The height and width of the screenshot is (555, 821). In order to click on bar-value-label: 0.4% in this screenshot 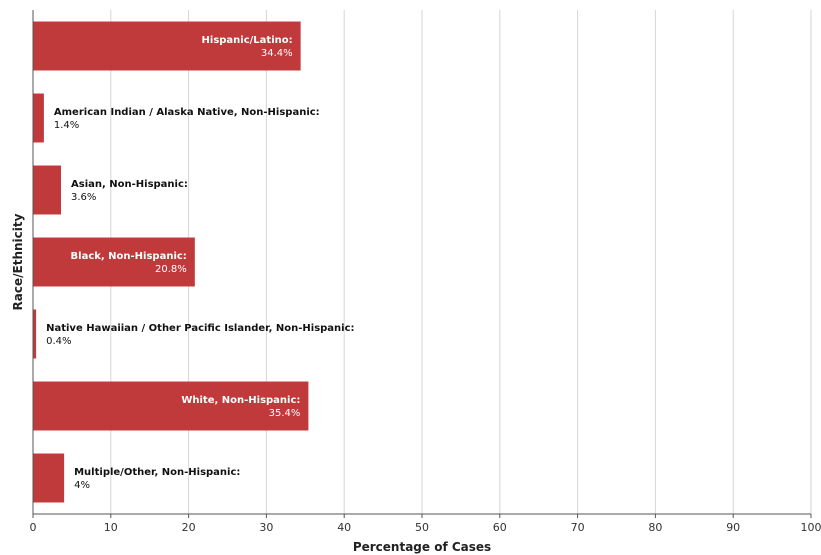, I will do `click(58, 341)`.